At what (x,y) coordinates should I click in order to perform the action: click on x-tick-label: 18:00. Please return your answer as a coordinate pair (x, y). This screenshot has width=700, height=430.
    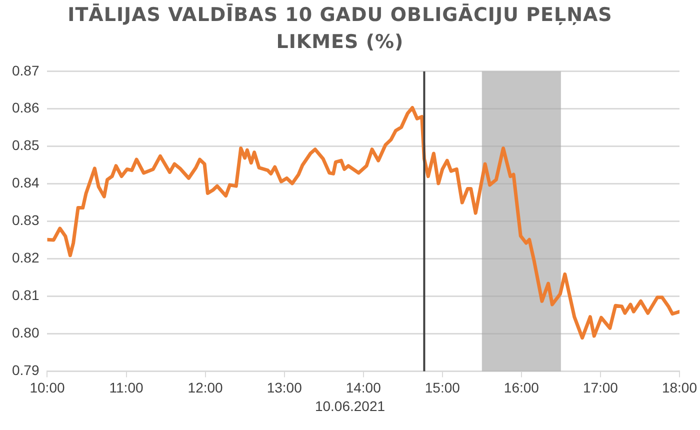
    Looking at the image, I should click on (680, 387).